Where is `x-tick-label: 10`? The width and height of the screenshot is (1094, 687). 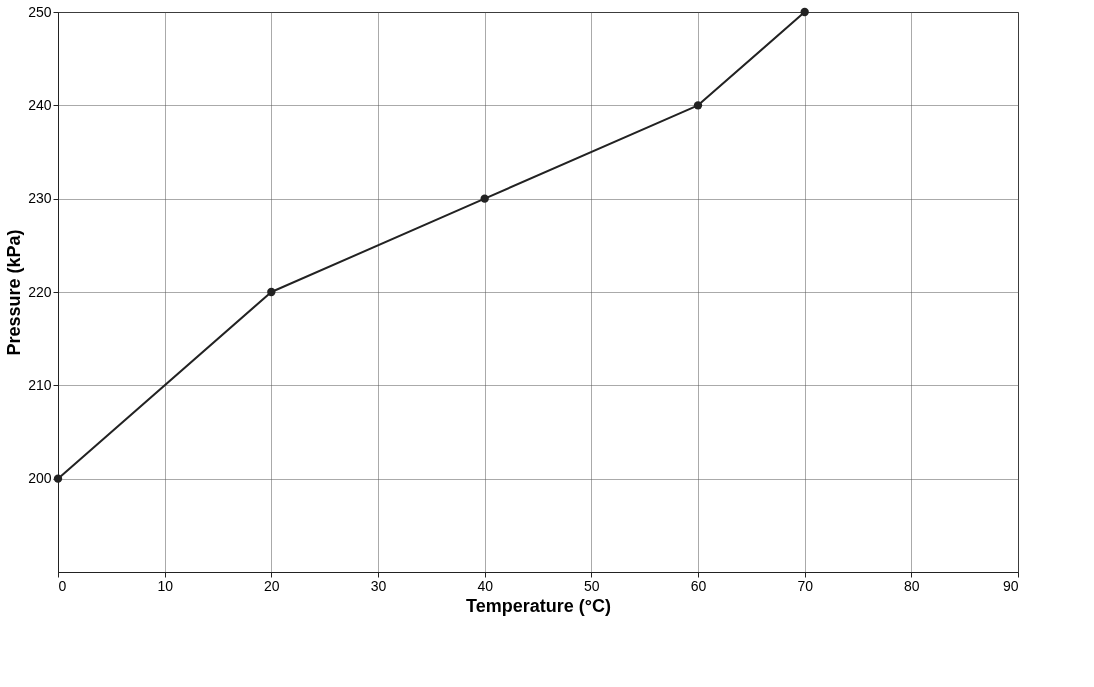 x-tick-label: 10 is located at coordinates (165, 585).